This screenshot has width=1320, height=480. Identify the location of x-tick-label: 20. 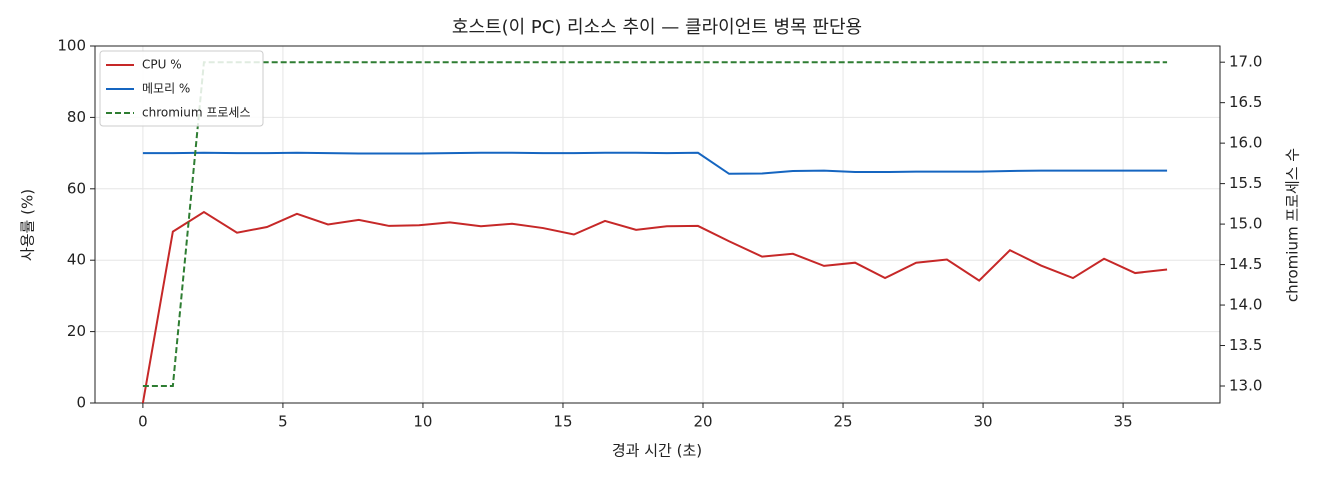
(702, 422).